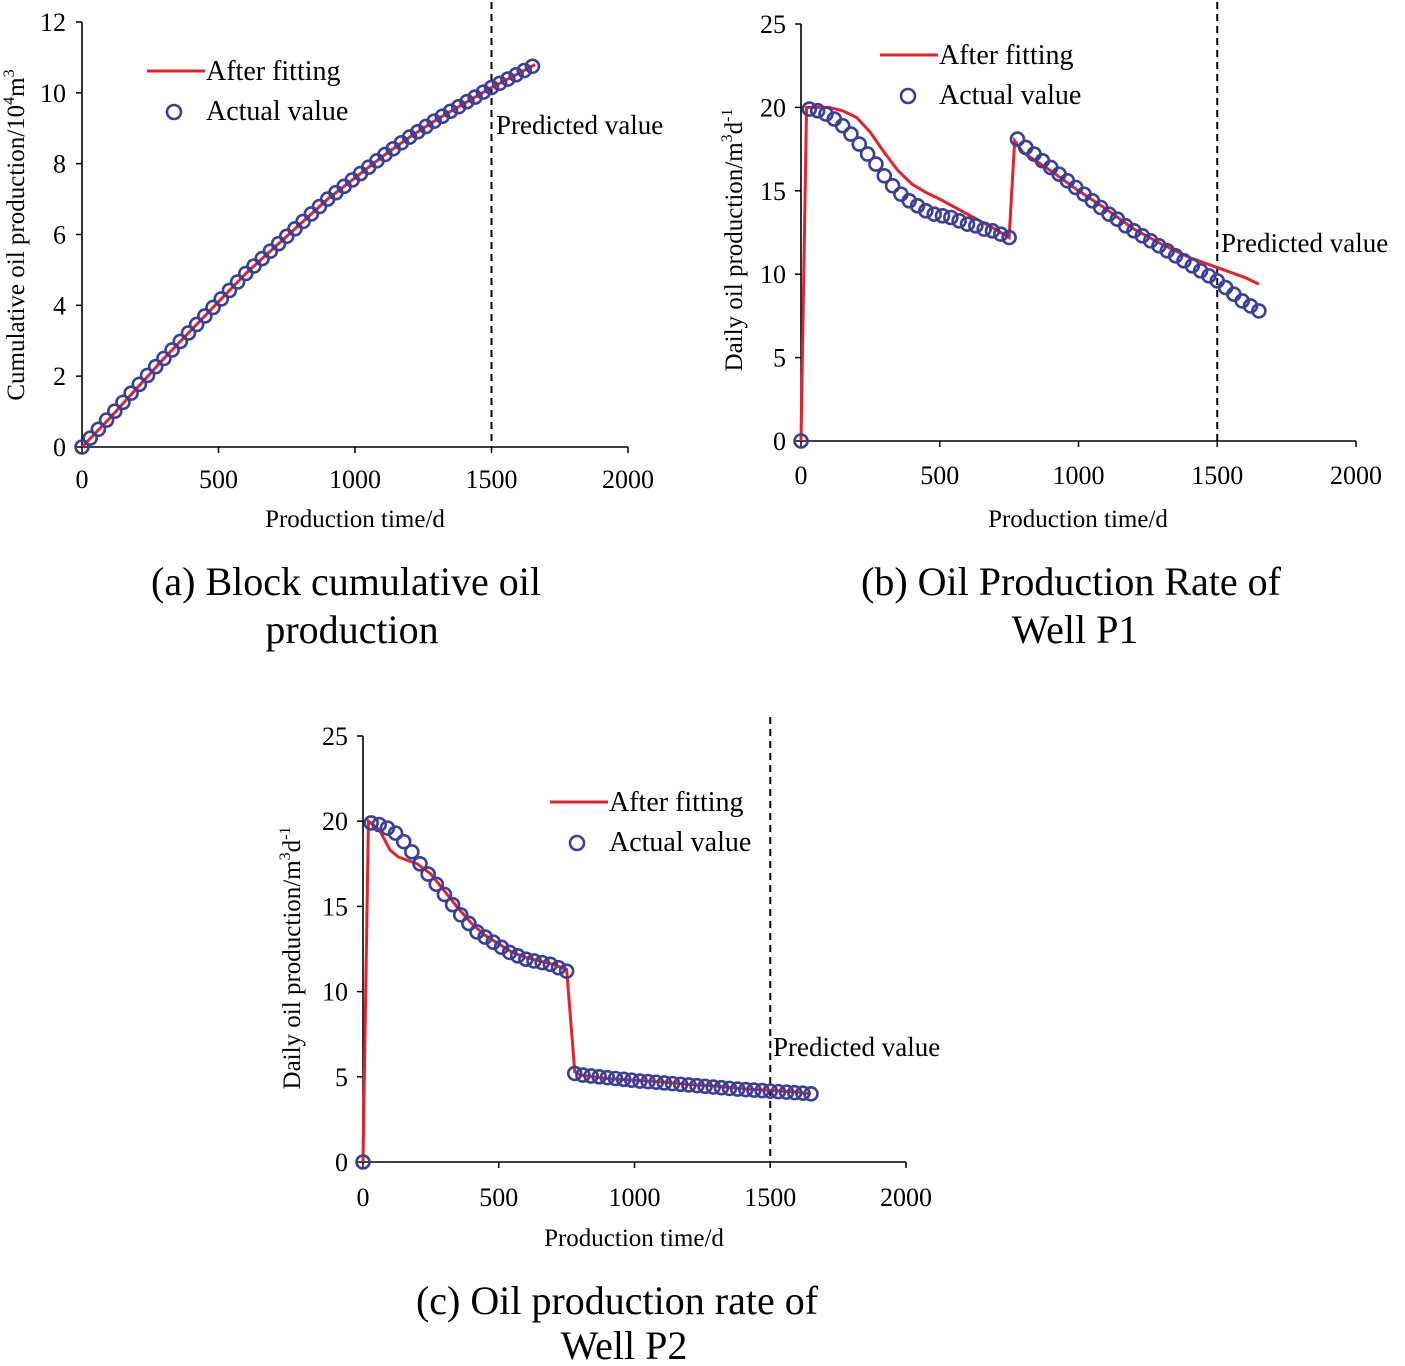  What do you see at coordinates (15, 234) in the screenshot?
I see `panel-a-y-label: Cumulative oil production/104m3` at bounding box center [15, 234].